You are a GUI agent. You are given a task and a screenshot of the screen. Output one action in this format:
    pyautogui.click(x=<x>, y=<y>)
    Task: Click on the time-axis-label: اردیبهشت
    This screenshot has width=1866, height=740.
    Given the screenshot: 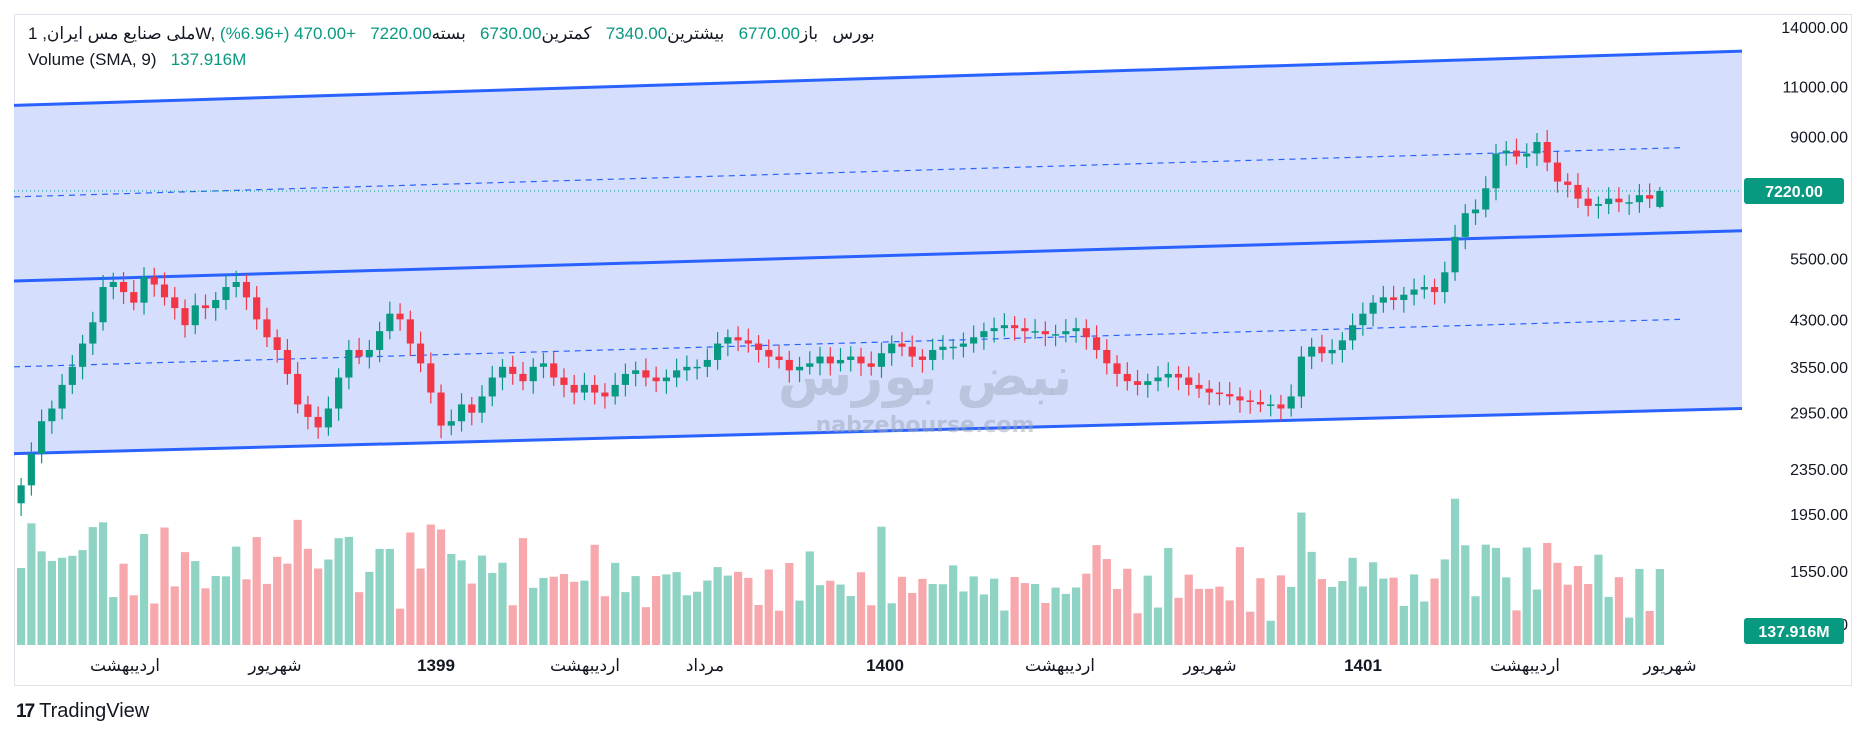 What is the action you would take?
    pyautogui.click(x=1060, y=666)
    